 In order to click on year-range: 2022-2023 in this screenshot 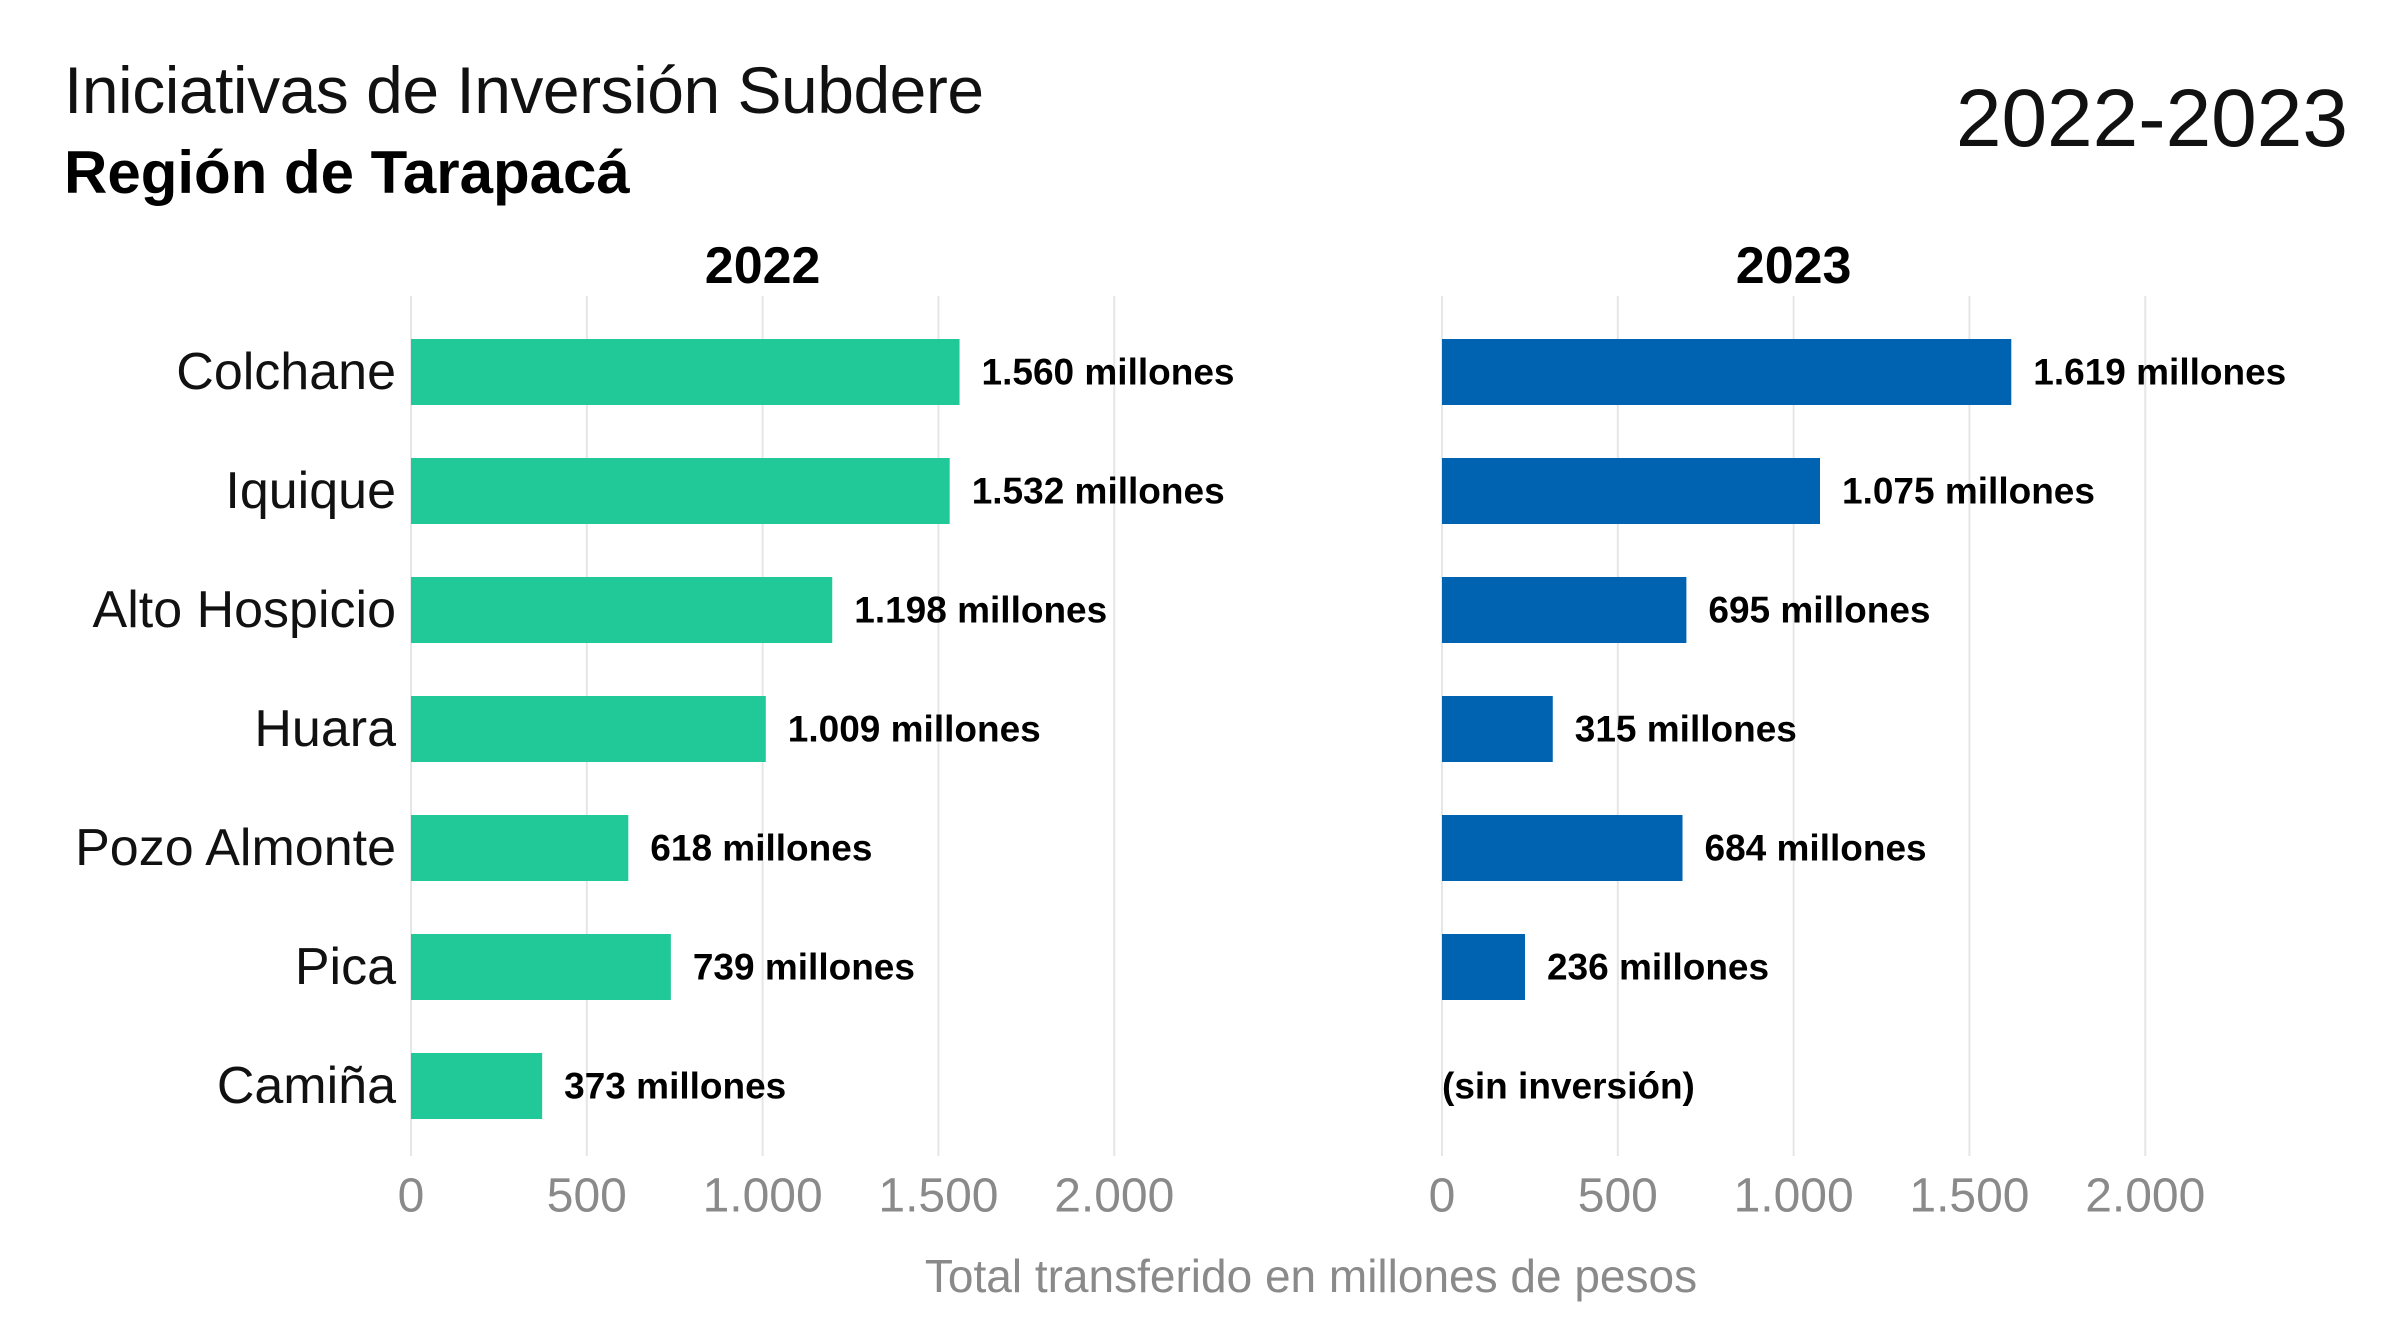, I will do `click(2151, 118)`.